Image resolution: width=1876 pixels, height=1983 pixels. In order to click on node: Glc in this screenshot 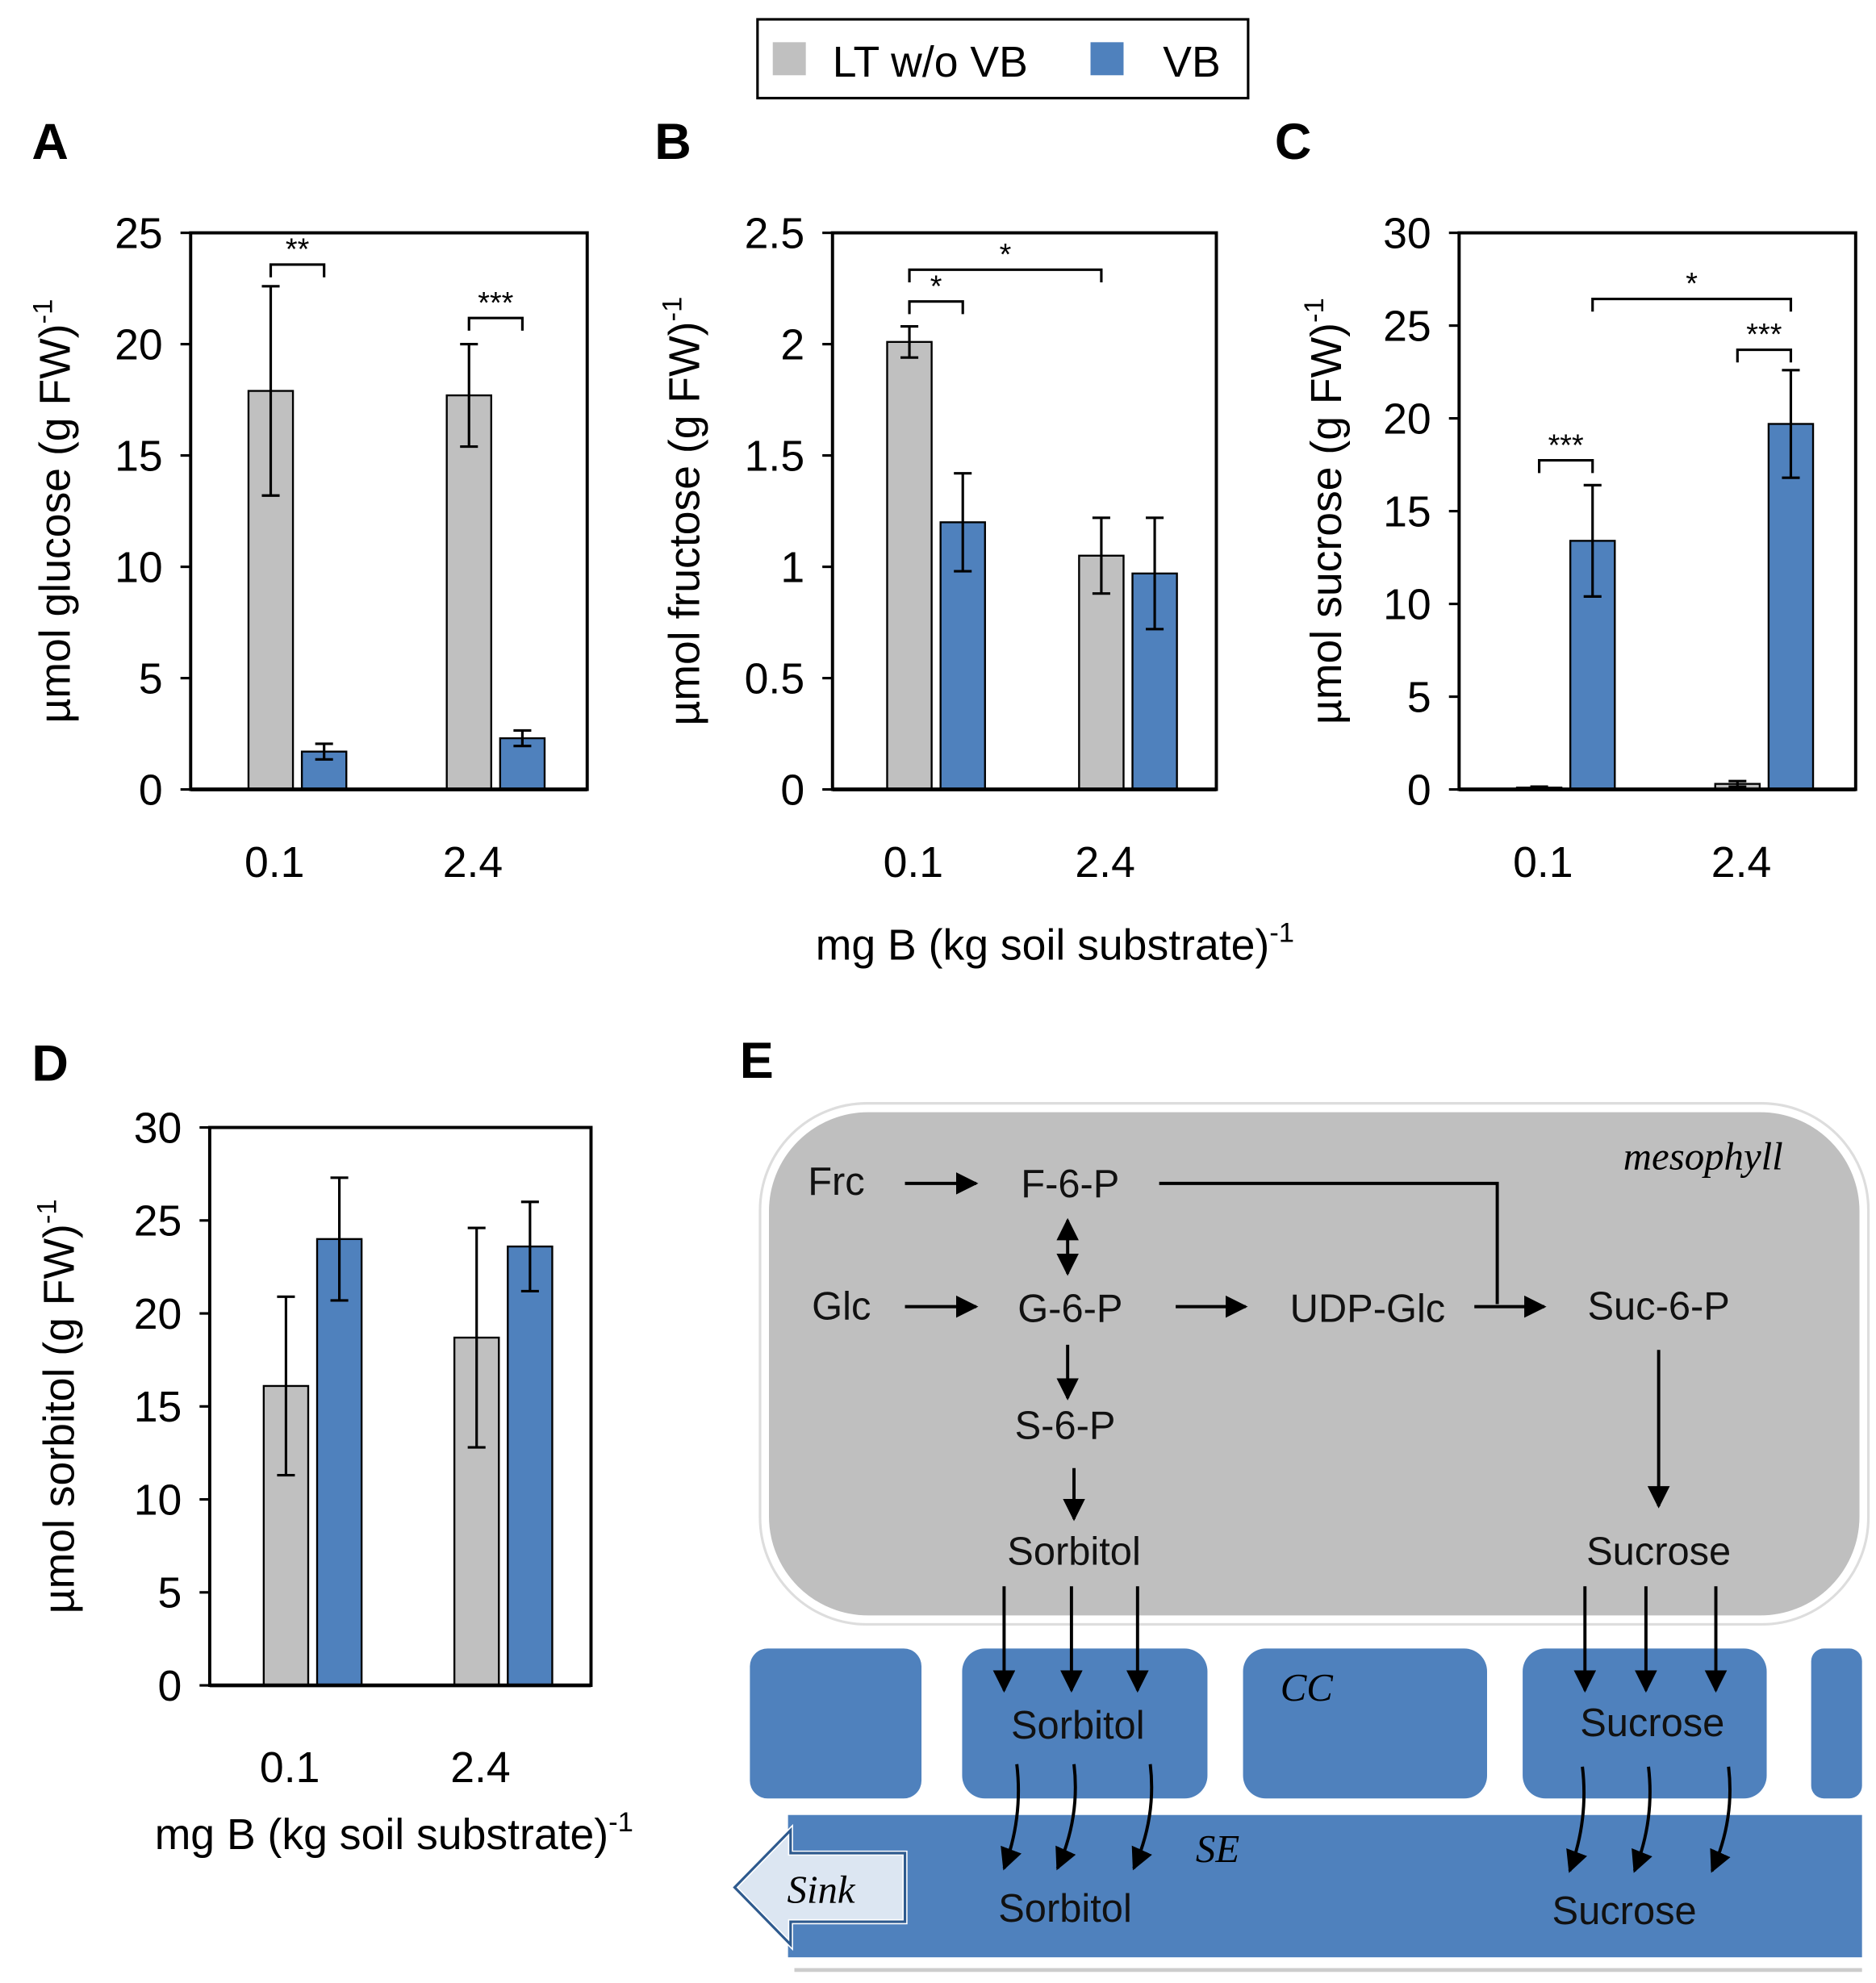, I will do `click(841, 1306)`.